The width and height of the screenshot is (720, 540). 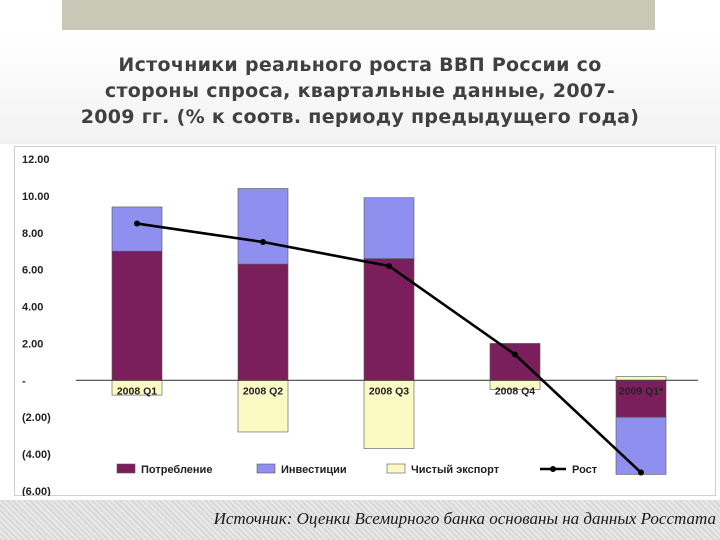 I want to click on y-tick-label: 8.00, so click(x=32, y=234).